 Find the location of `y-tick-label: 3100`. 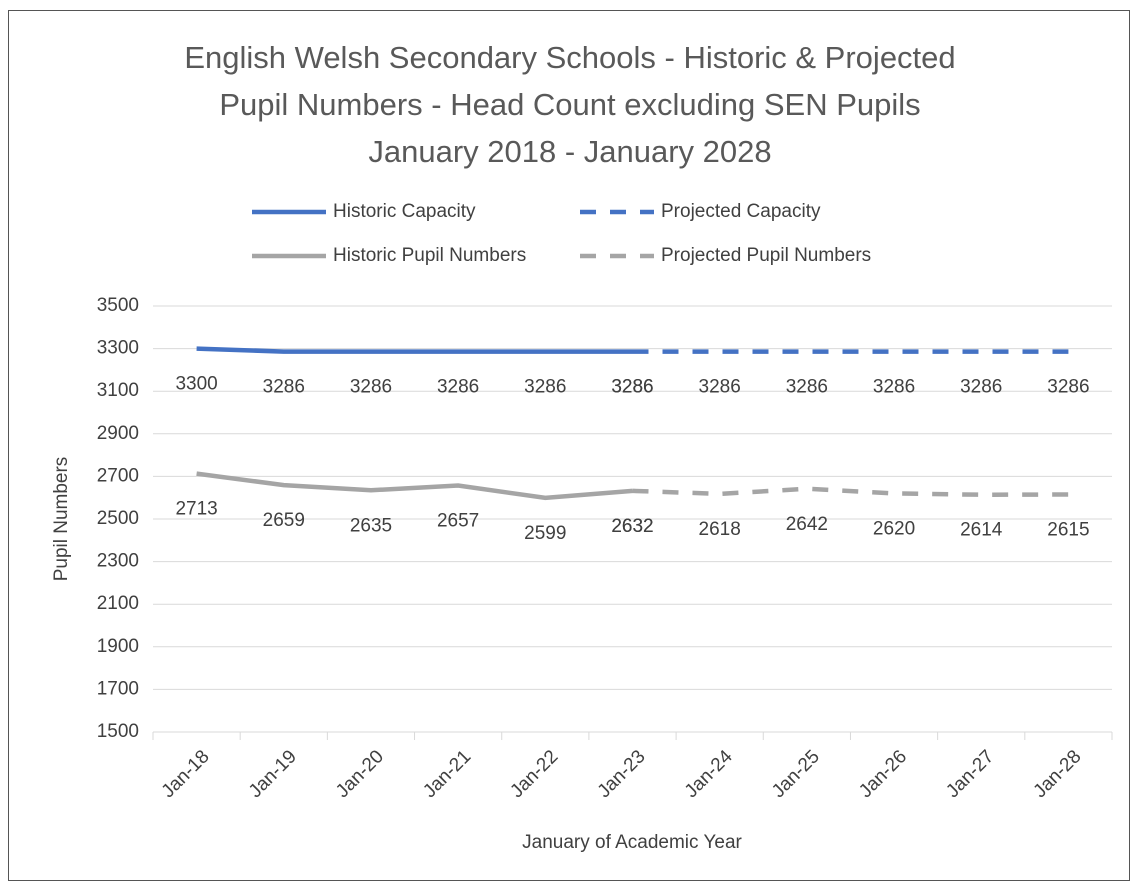

y-tick-label: 3100 is located at coordinates (118, 390).